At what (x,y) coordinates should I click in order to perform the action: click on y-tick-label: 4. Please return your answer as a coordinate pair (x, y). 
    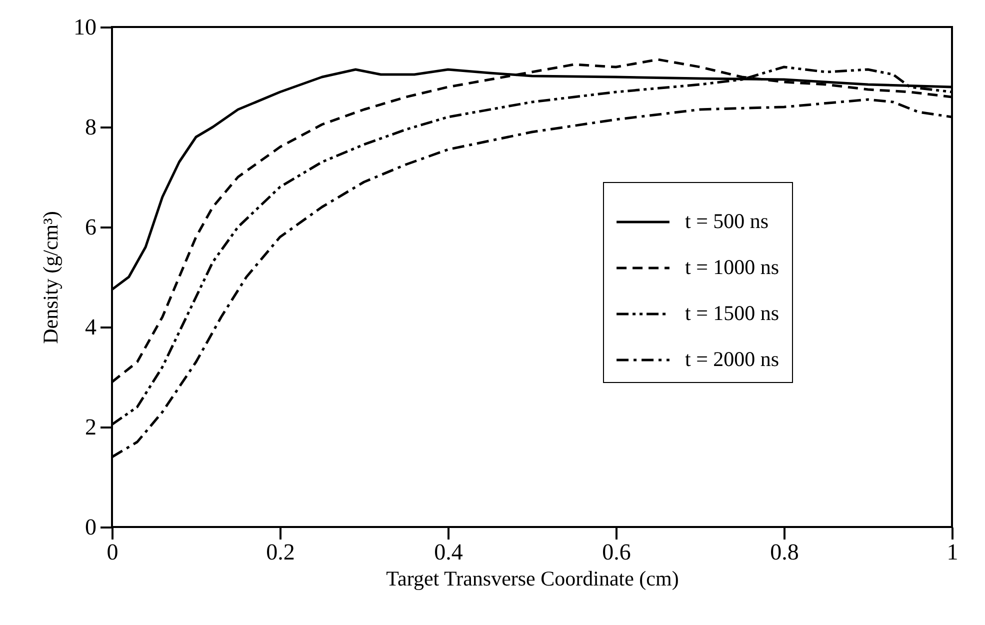
    Looking at the image, I should click on (91, 327).